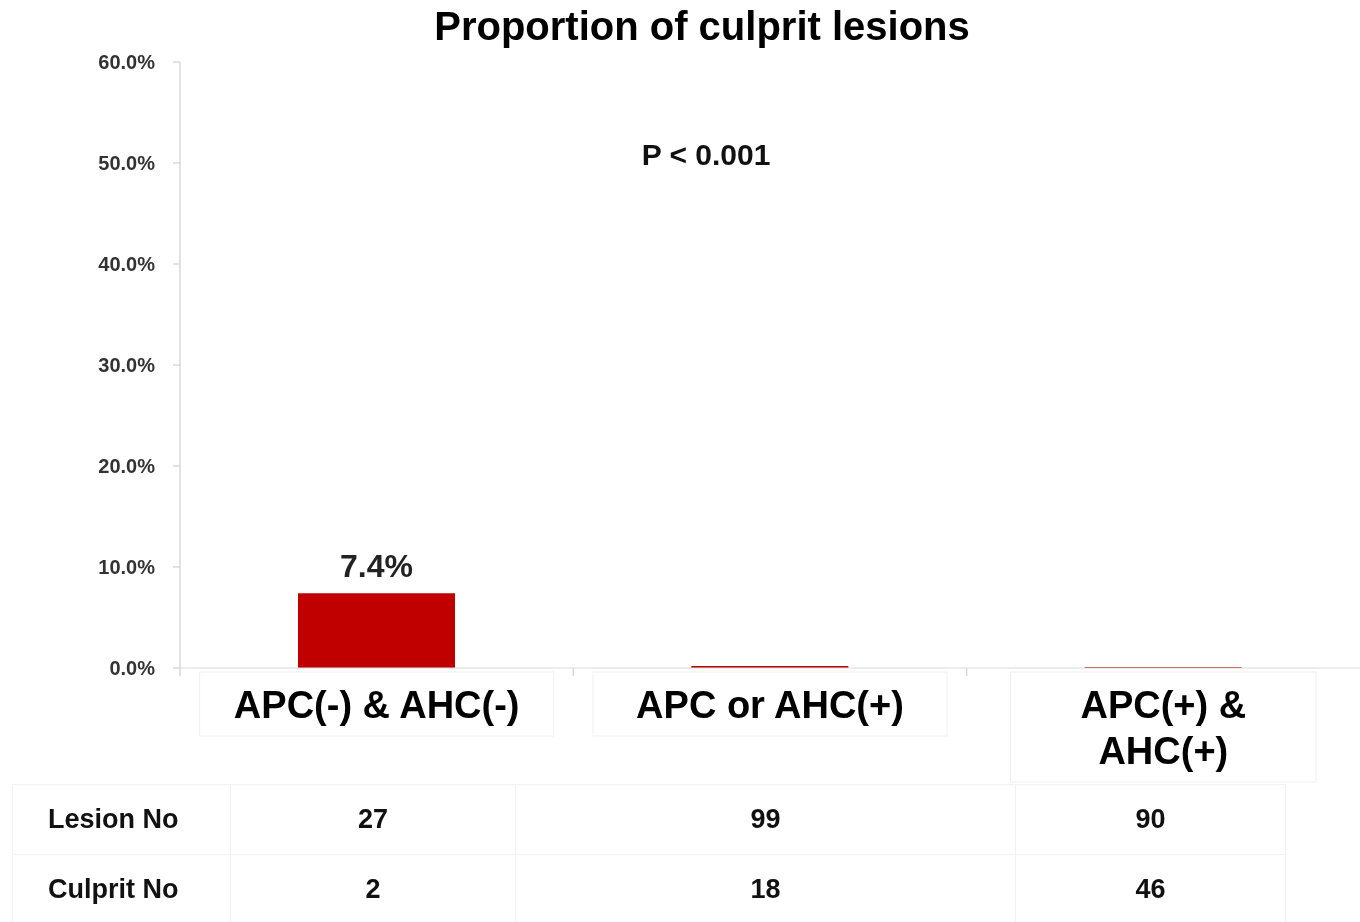  I want to click on text: 27, so click(373, 819).